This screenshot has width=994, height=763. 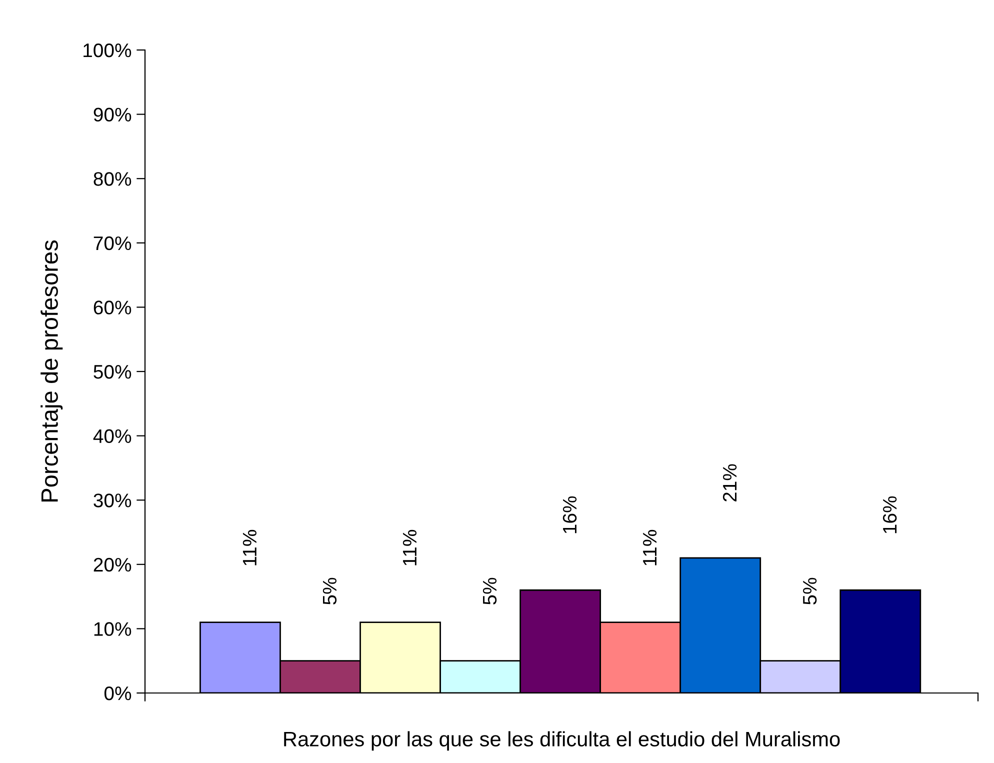 I want to click on y-tick-label: 20%, so click(x=113, y=565).